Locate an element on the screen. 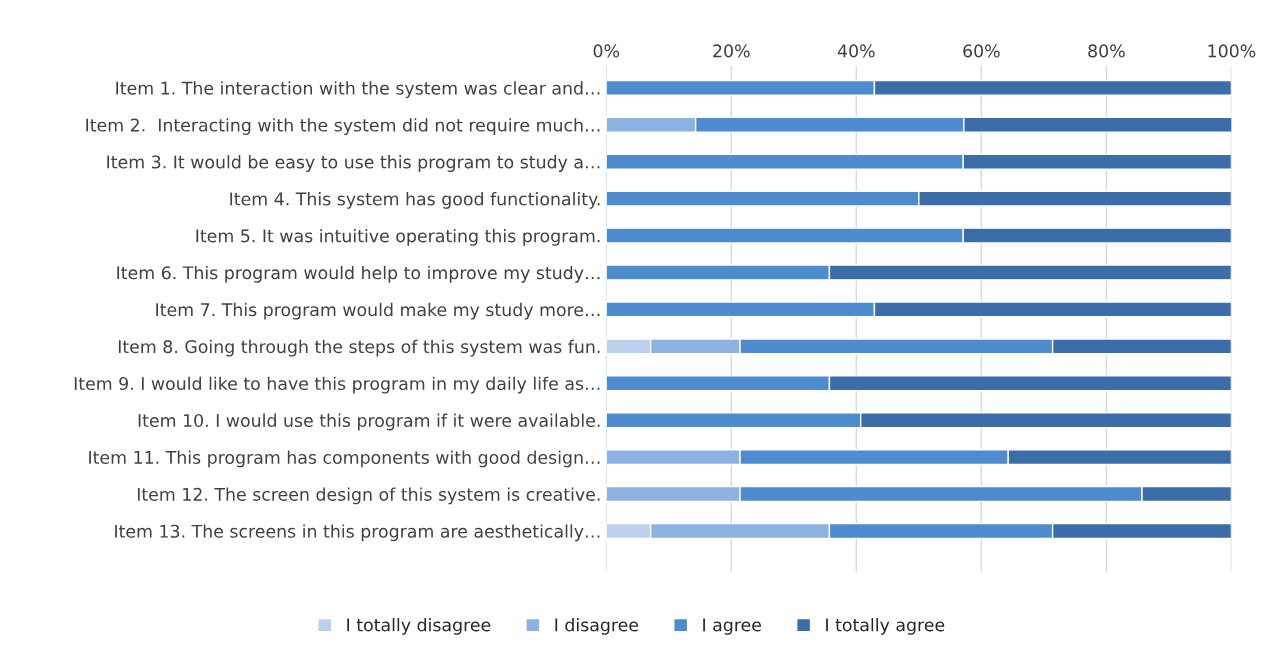 The width and height of the screenshot is (1263, 657). y-tick-label: Item 8. Going through the steps of this system was fun. is located at coordinates (359, 348).